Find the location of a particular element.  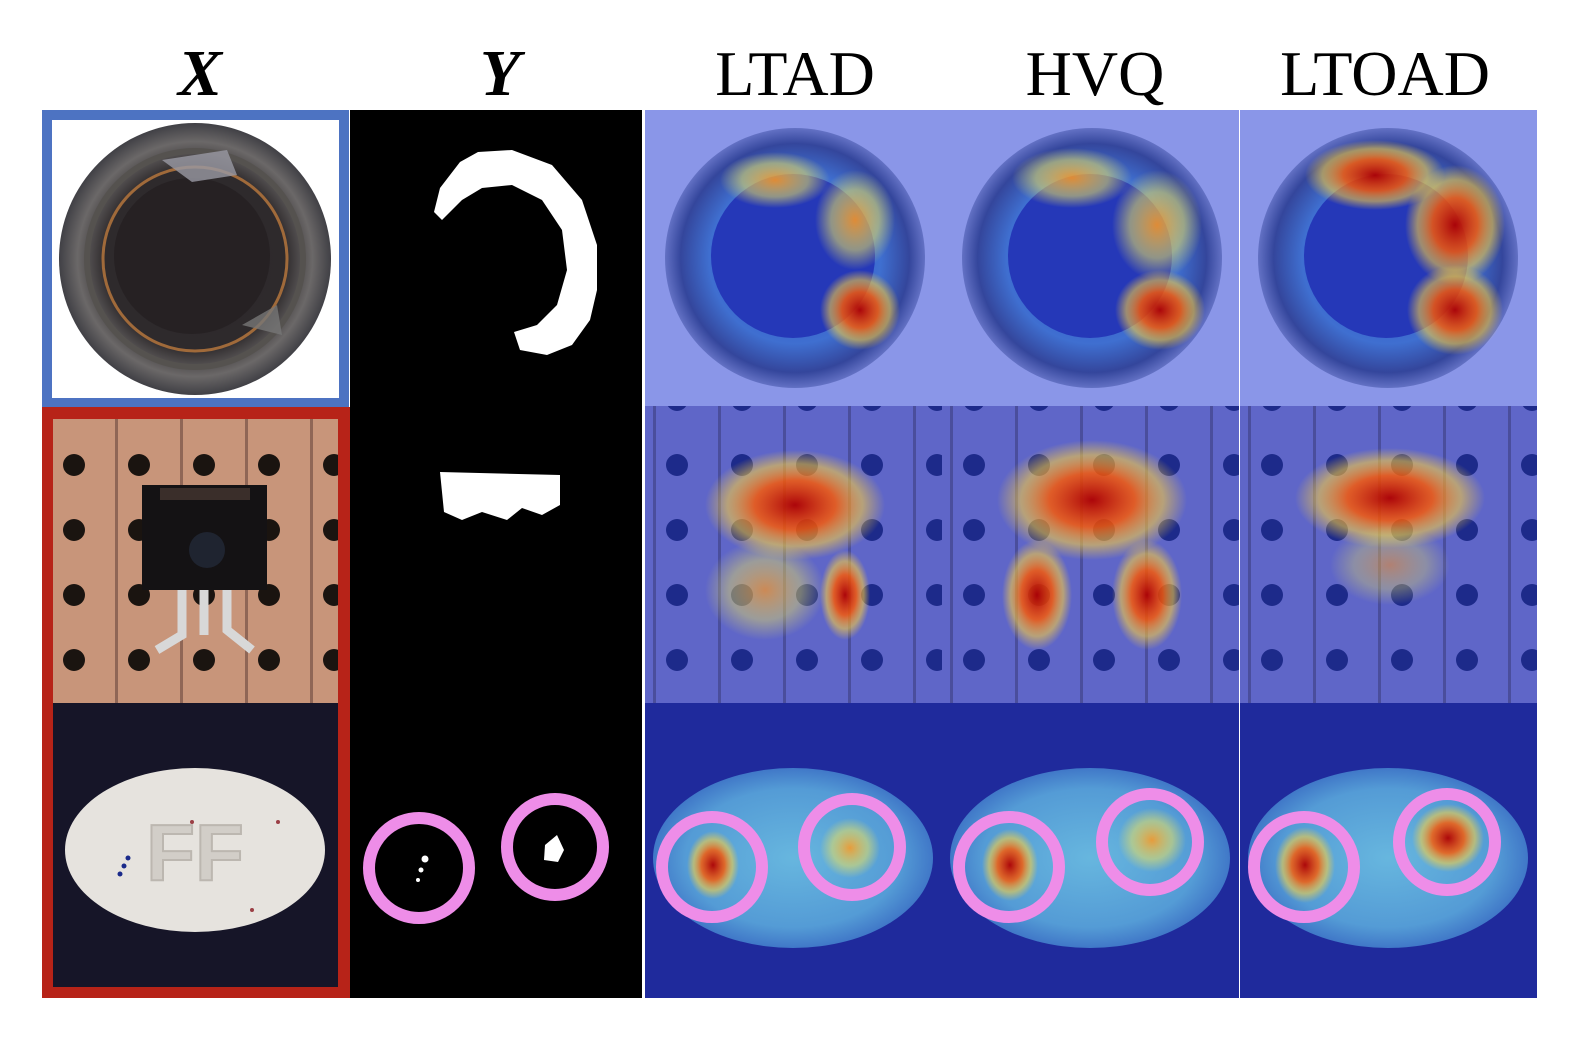

mask-highlight-ring-left is located at coordinates (419, 868).